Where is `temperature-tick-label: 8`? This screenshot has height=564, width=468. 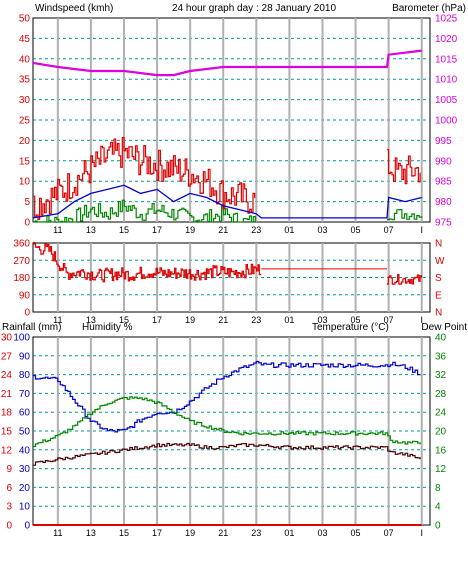
temperature-tick-label: 8 is located at coordinates (438, 488).